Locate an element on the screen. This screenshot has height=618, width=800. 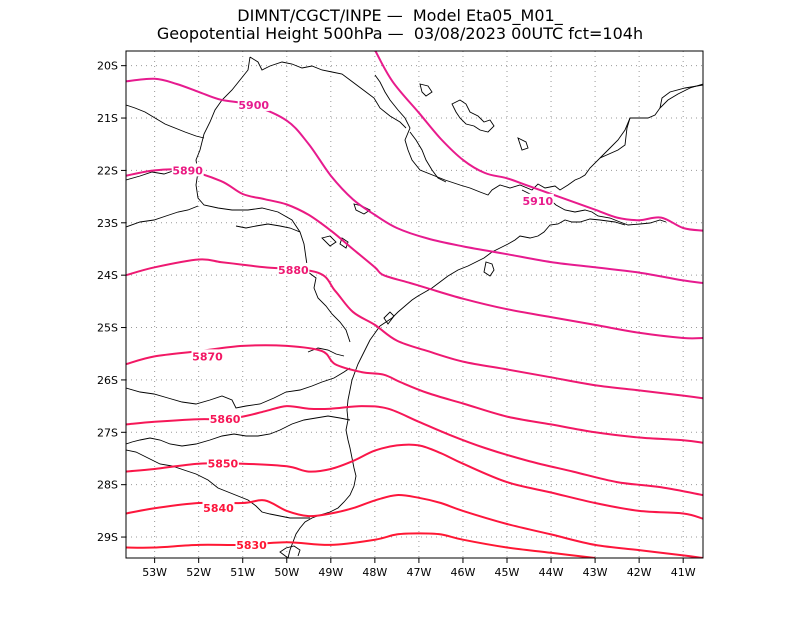
lat-tick-label: 26S is located at coordinates (107, 380).